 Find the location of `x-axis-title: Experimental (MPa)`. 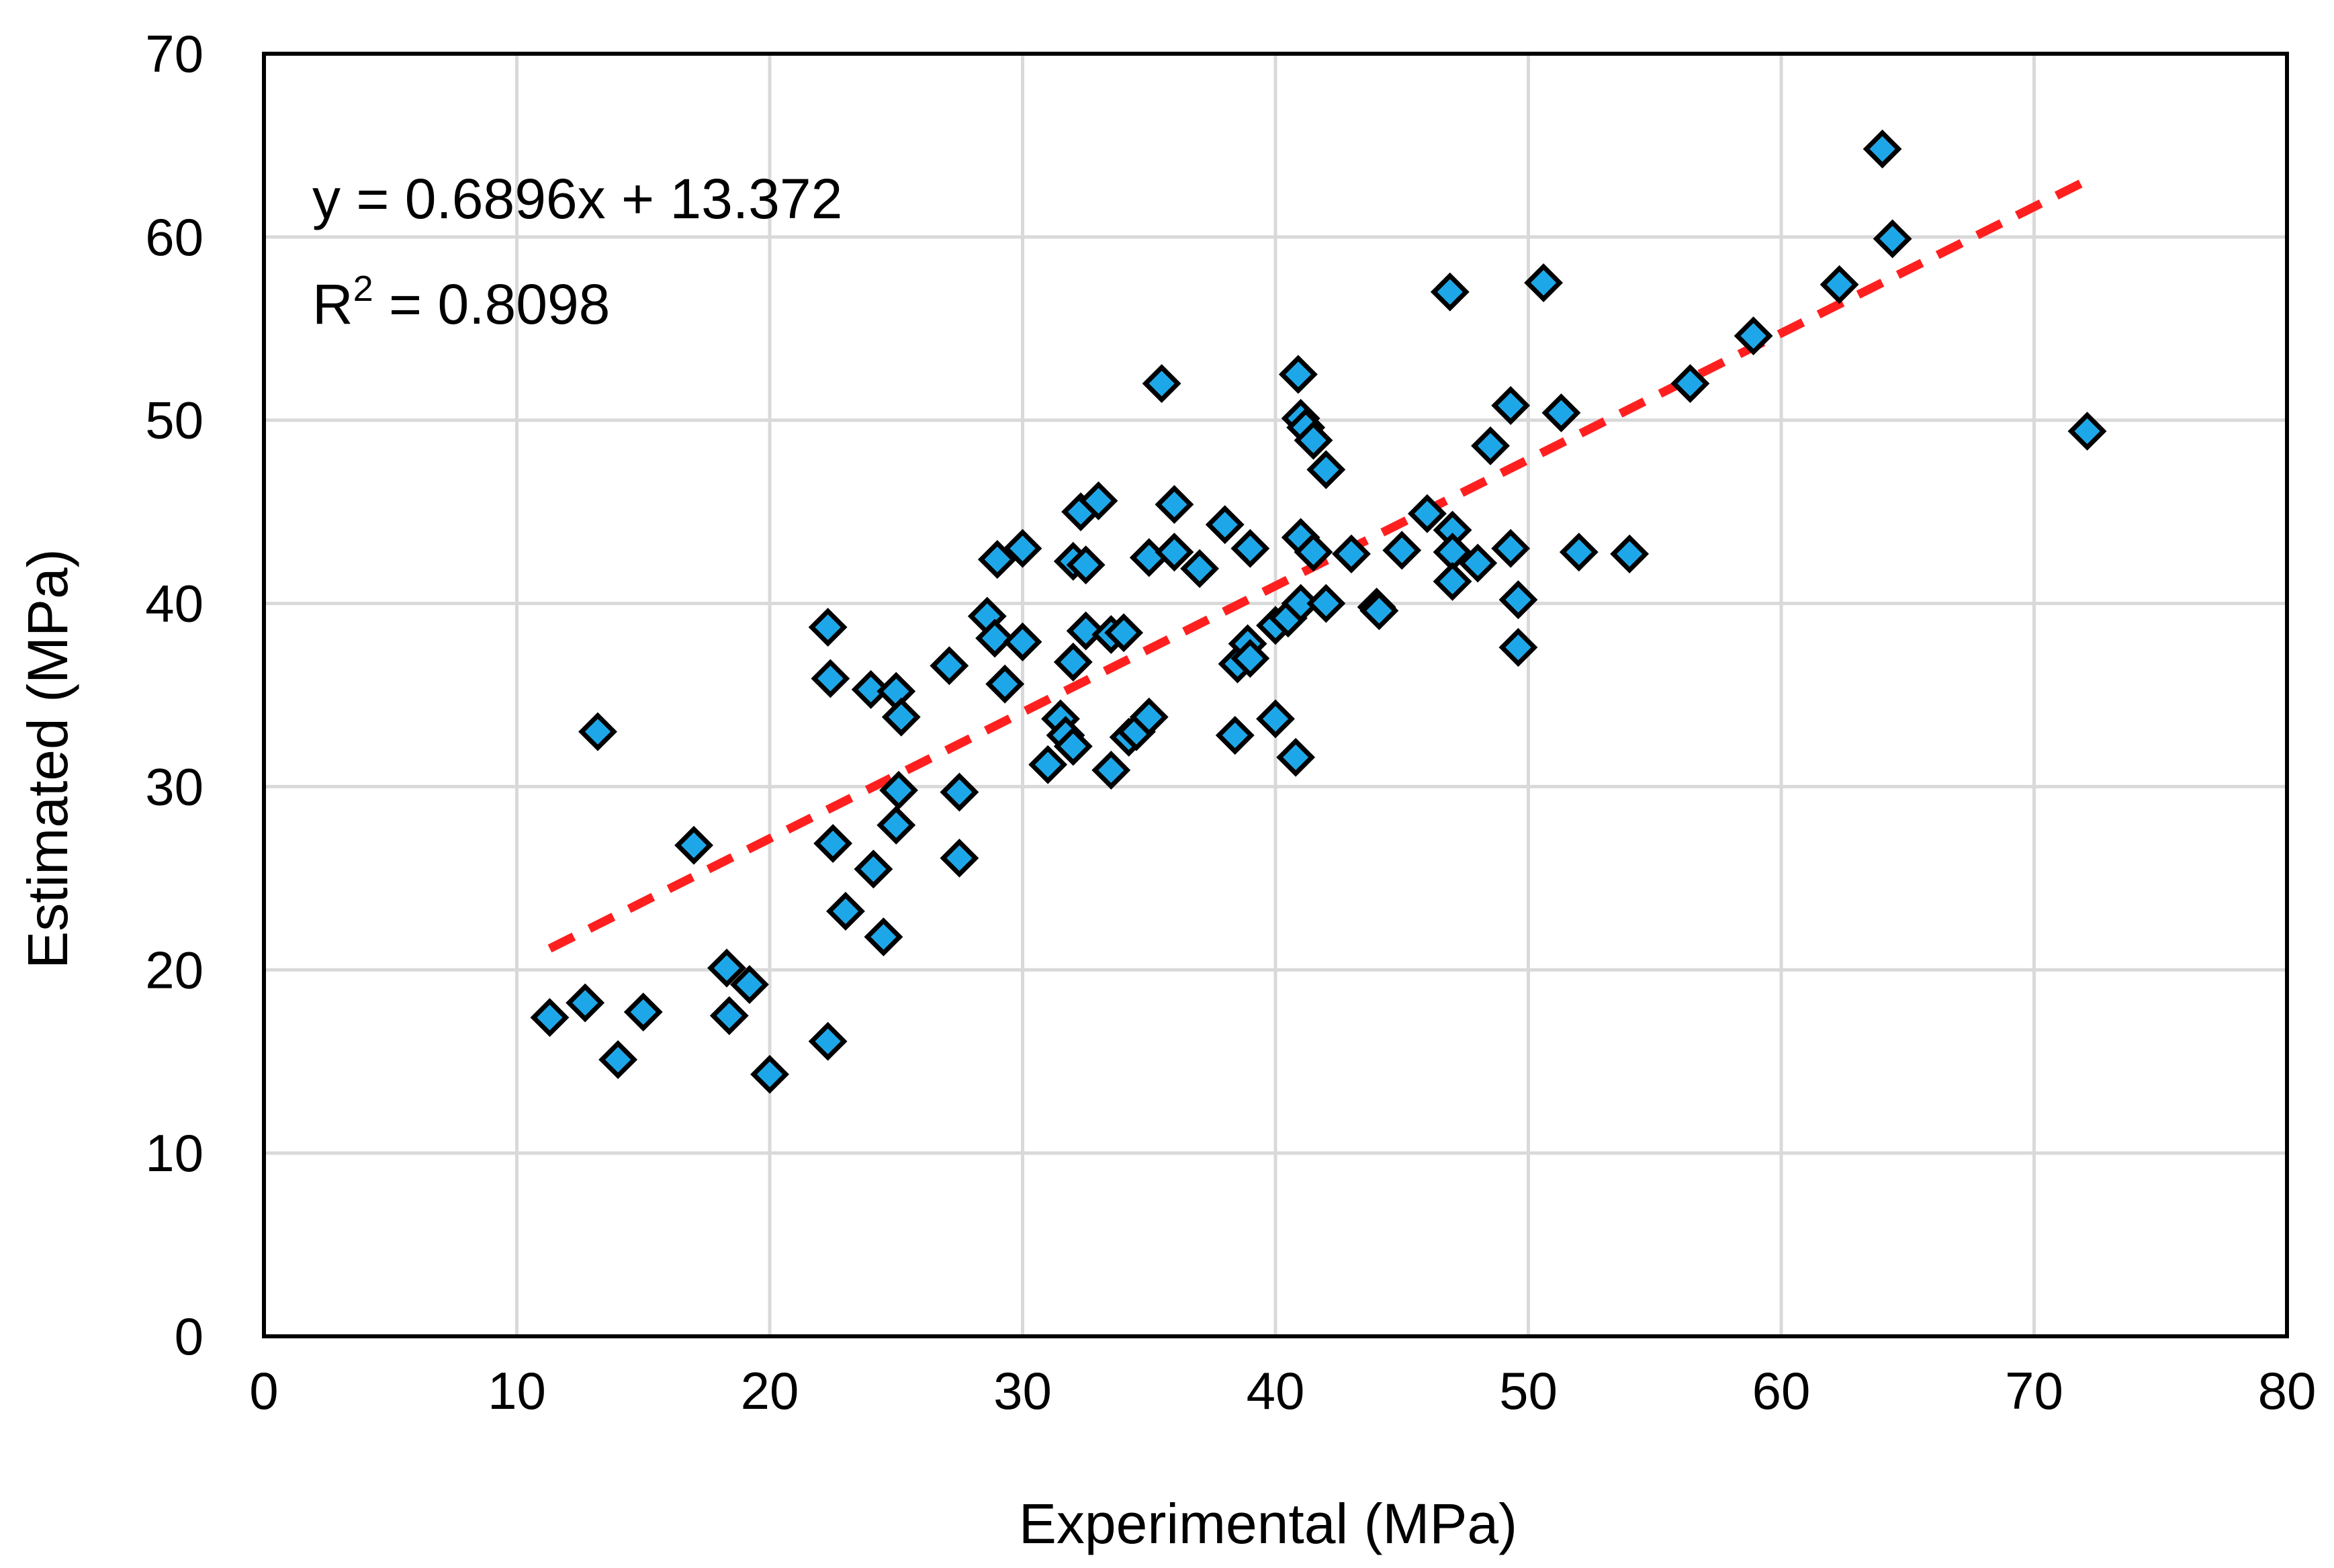

x-axis-title: Experimental (MPa) is located at coordinates (1268, 1523).